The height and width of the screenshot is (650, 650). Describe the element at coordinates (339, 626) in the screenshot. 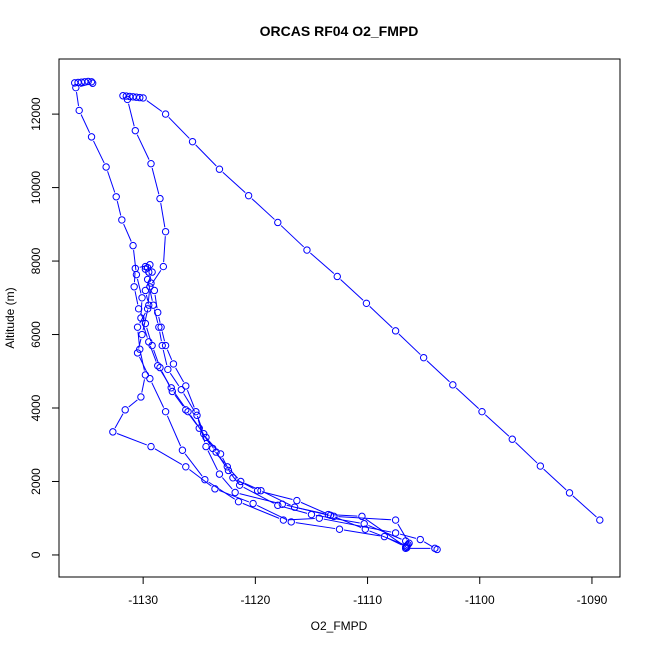

I see `x-axis-label: O2_FMPD` at that location.